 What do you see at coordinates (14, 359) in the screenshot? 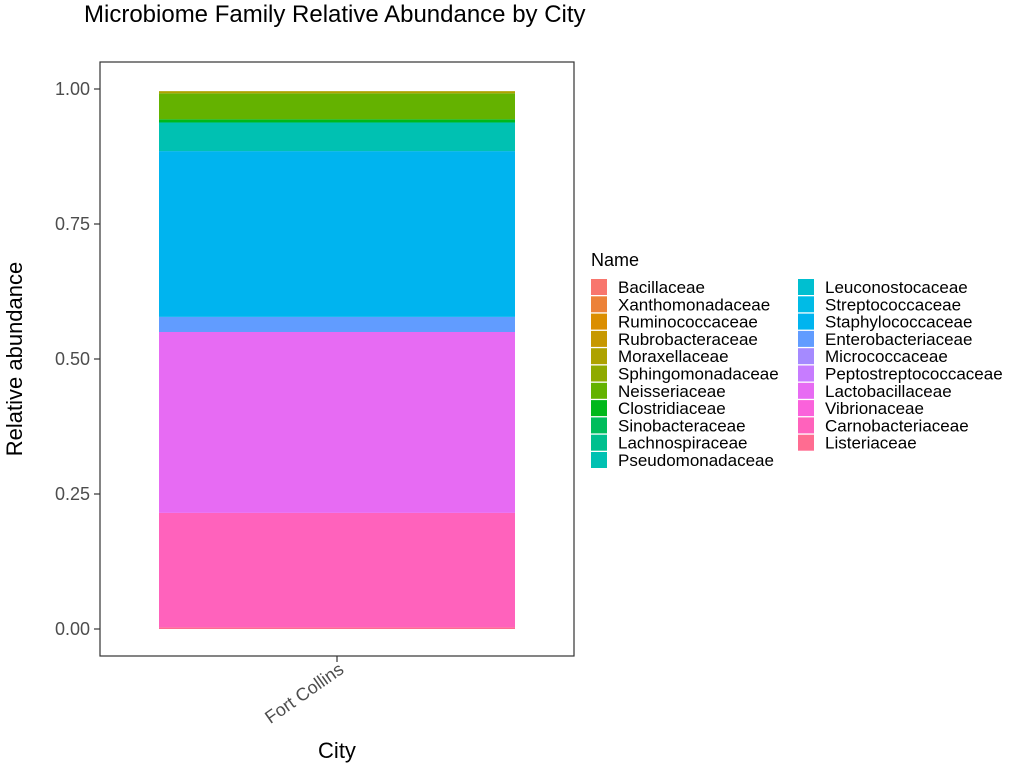
I see `y-axis-title: Relative abundance` at bounding box center [14, 359].